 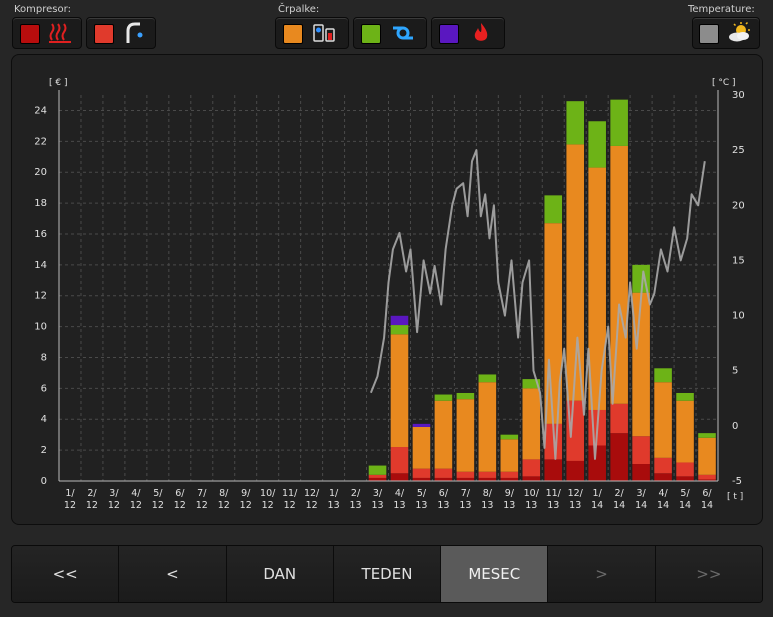 What do you see at coordinates (42, 9) in the screenshot?
I see `kompresor-label: Kompresor:` at bounding box center [42, 9].